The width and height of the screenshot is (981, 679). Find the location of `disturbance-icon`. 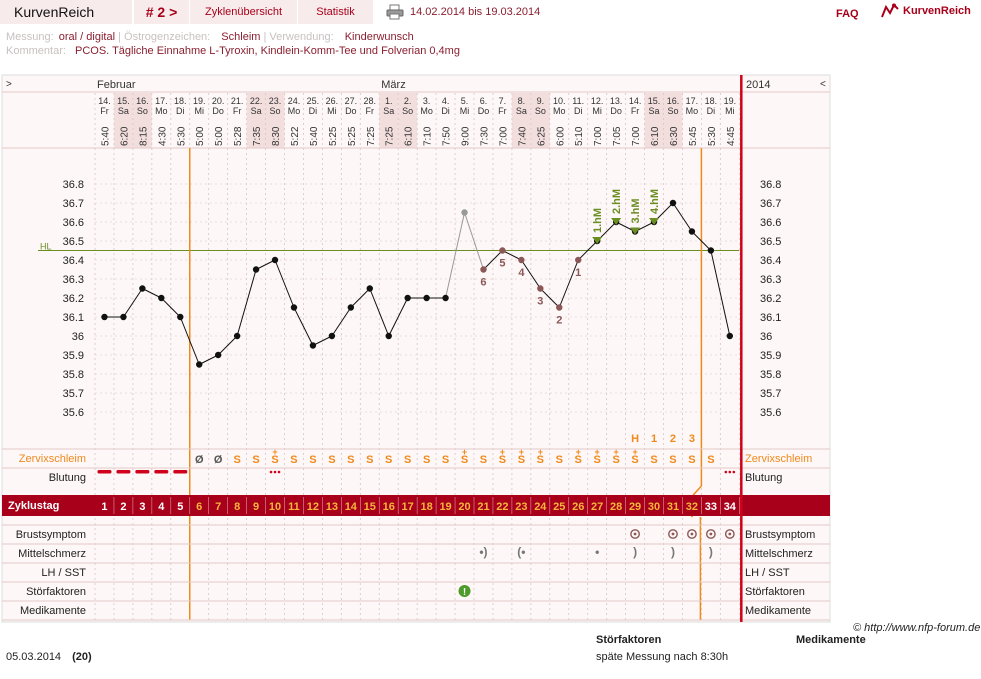

disturbance-icon is located at coordinates (464, 591).